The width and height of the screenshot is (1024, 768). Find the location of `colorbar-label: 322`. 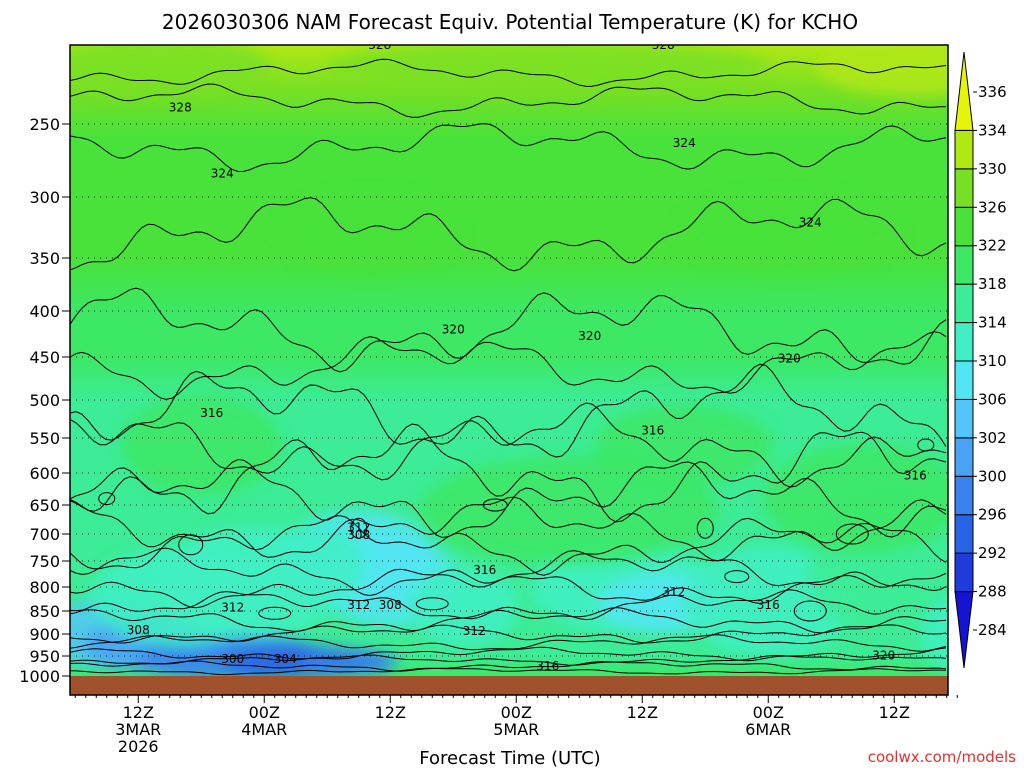

colorbar-label: 322 is located at coordinates (992, 246).